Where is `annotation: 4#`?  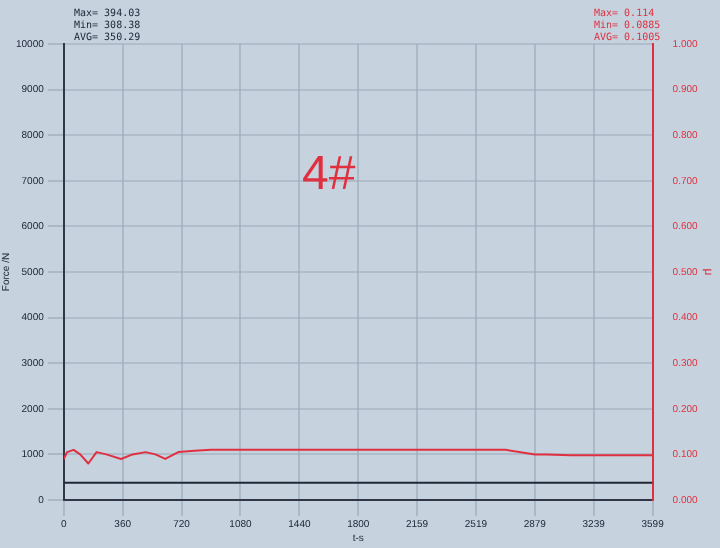 annotation: 4# is located at coordinates (329, 174).